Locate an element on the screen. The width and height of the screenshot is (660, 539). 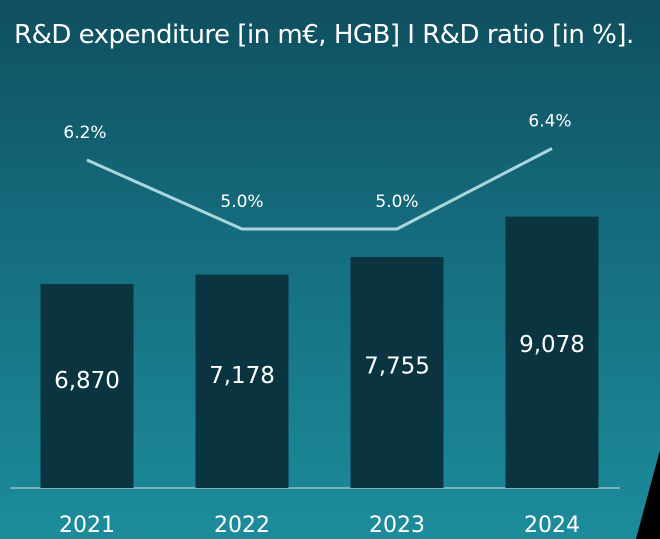
bar-value-label-2024: 9,078 is located at coordinates (552, 345).